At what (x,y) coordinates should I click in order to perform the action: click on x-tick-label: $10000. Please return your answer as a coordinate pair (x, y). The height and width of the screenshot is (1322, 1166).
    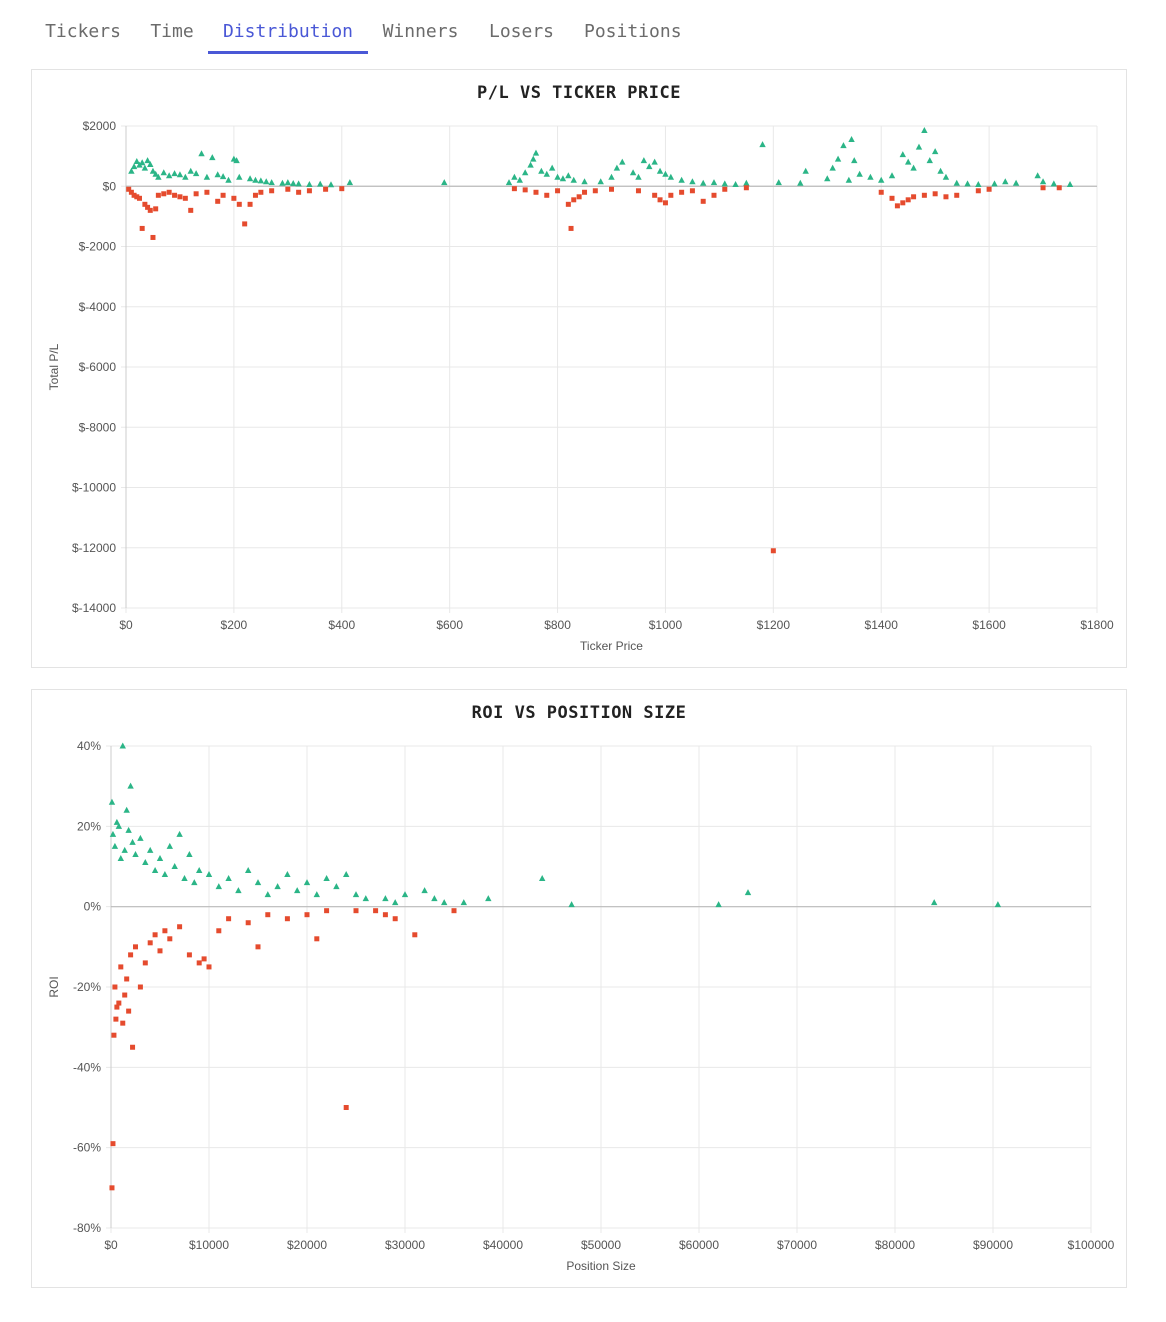
    Looking at the image, I should click on (209, 1245).